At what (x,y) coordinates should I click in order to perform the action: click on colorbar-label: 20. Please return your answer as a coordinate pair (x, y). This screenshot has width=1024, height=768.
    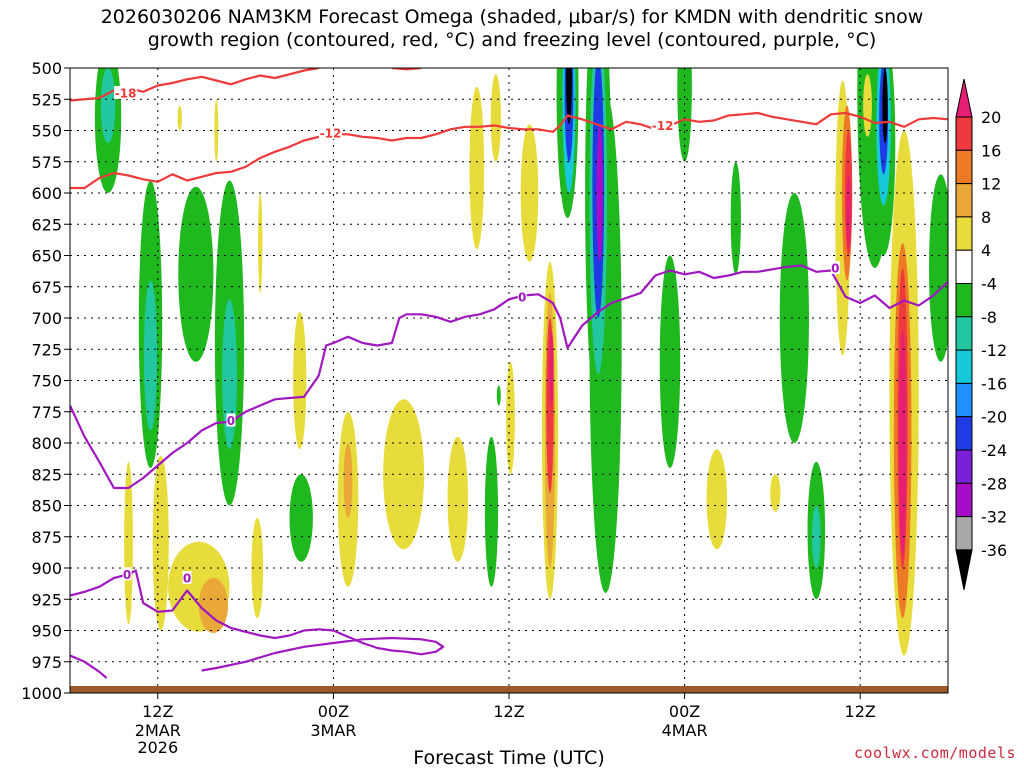
    Looking at the image, I should click on (991, 117).